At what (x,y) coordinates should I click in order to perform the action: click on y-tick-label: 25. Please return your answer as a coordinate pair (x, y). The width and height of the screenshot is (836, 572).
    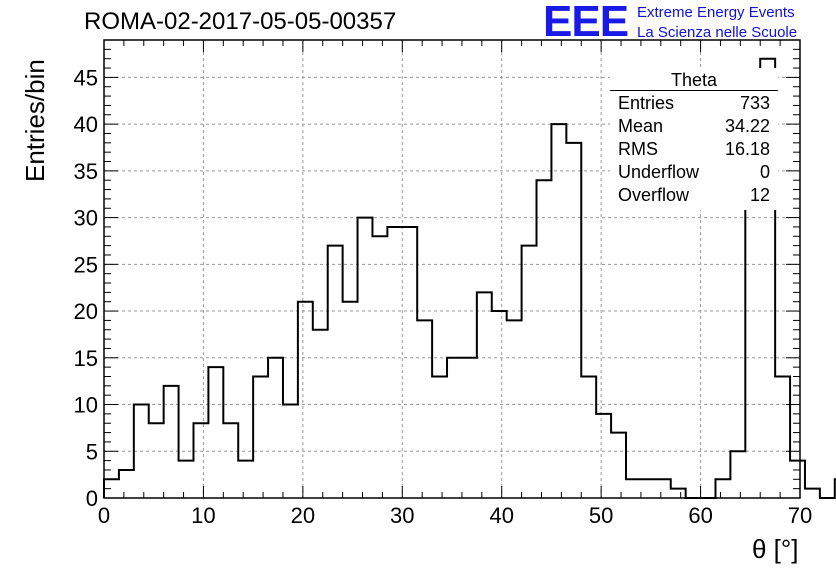
    Looking at the image, I should click on (86, 264).